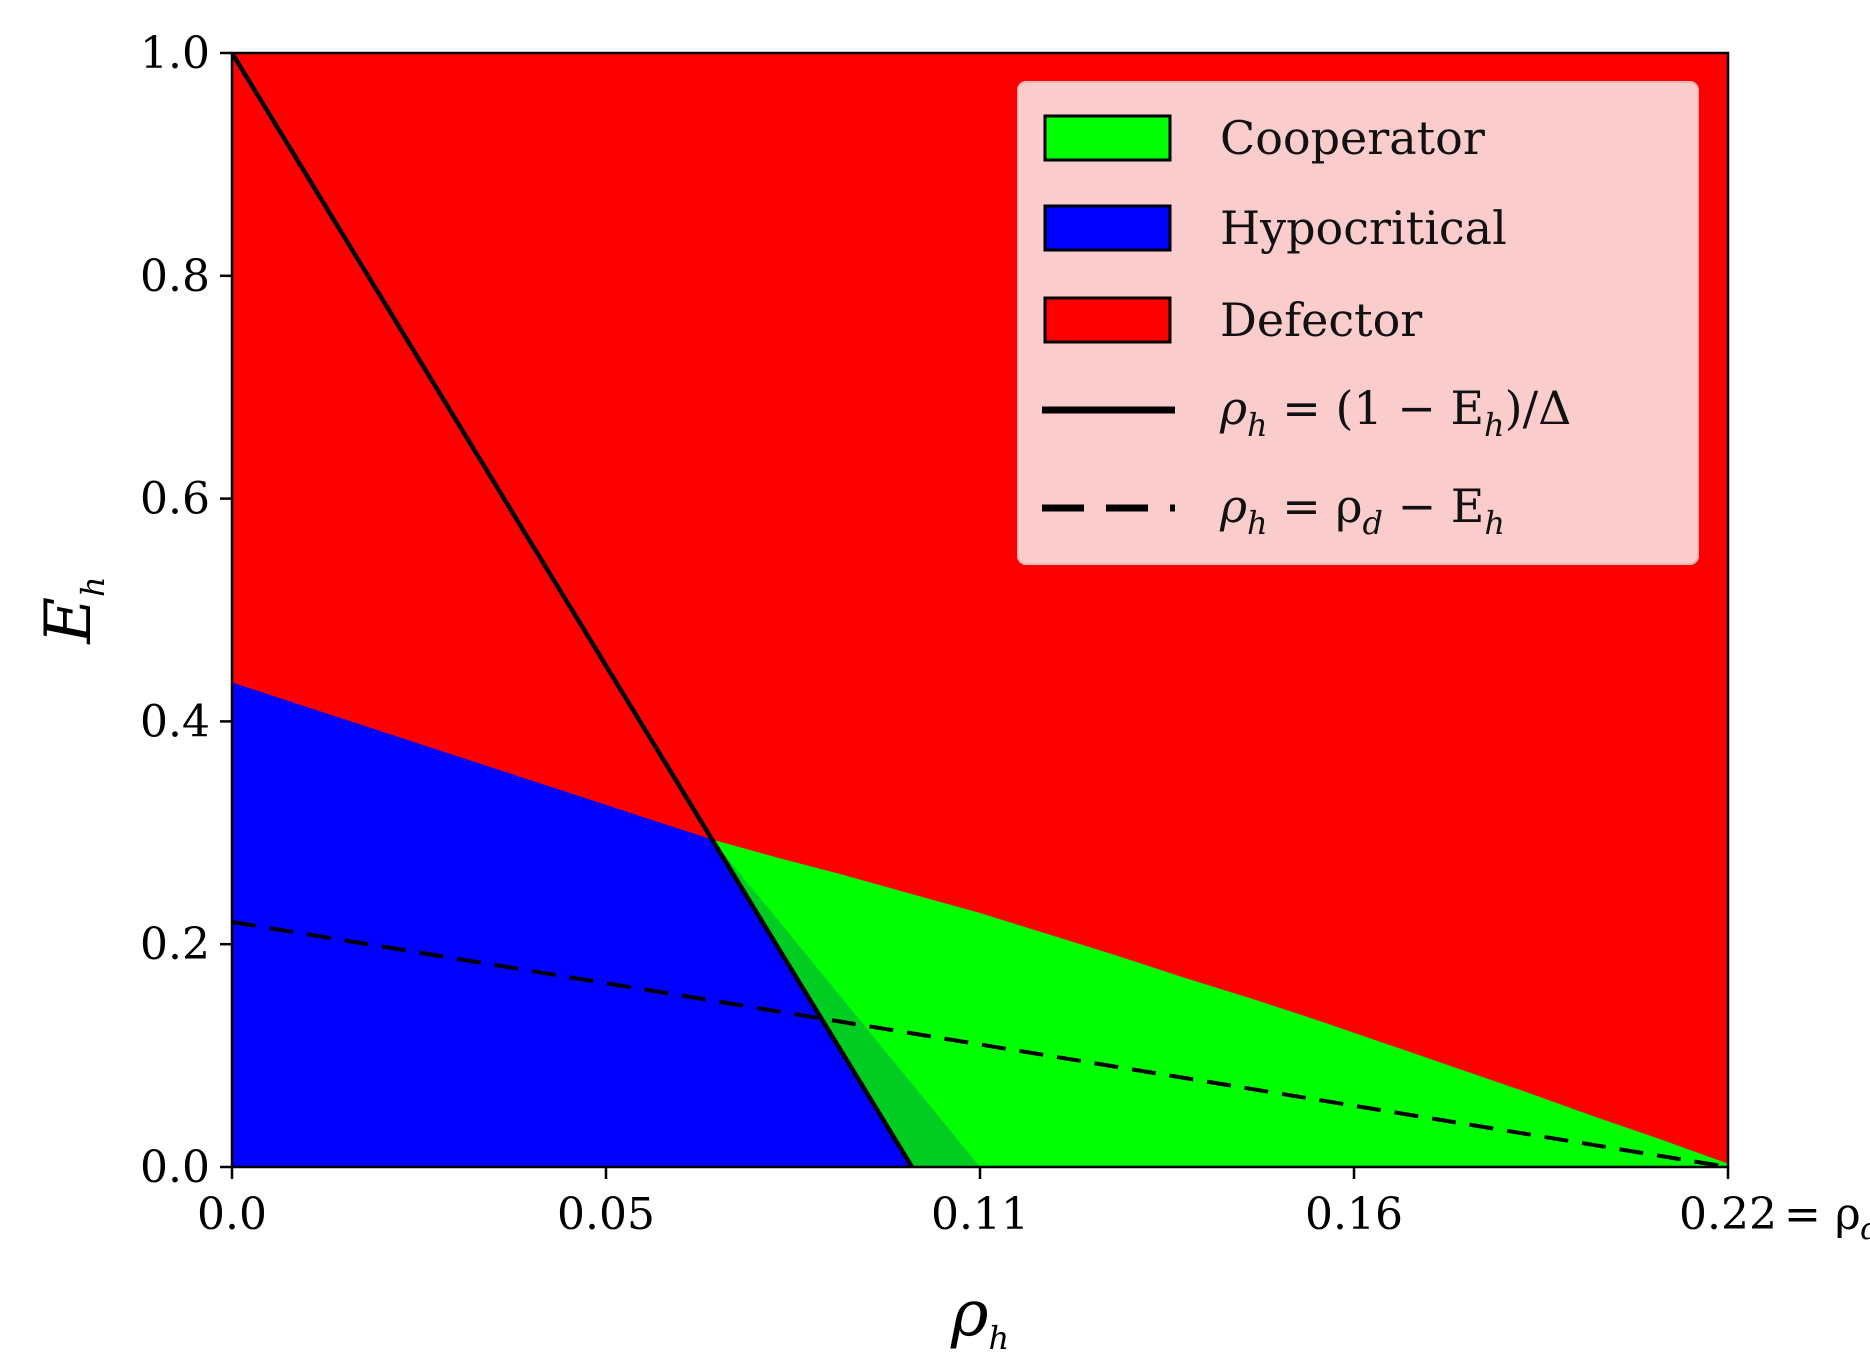 The image size is (1870, 1371). Describe the element at coordinates (175, 944) in the screenshot. I see `y-tick-label: 0.2` at that location.